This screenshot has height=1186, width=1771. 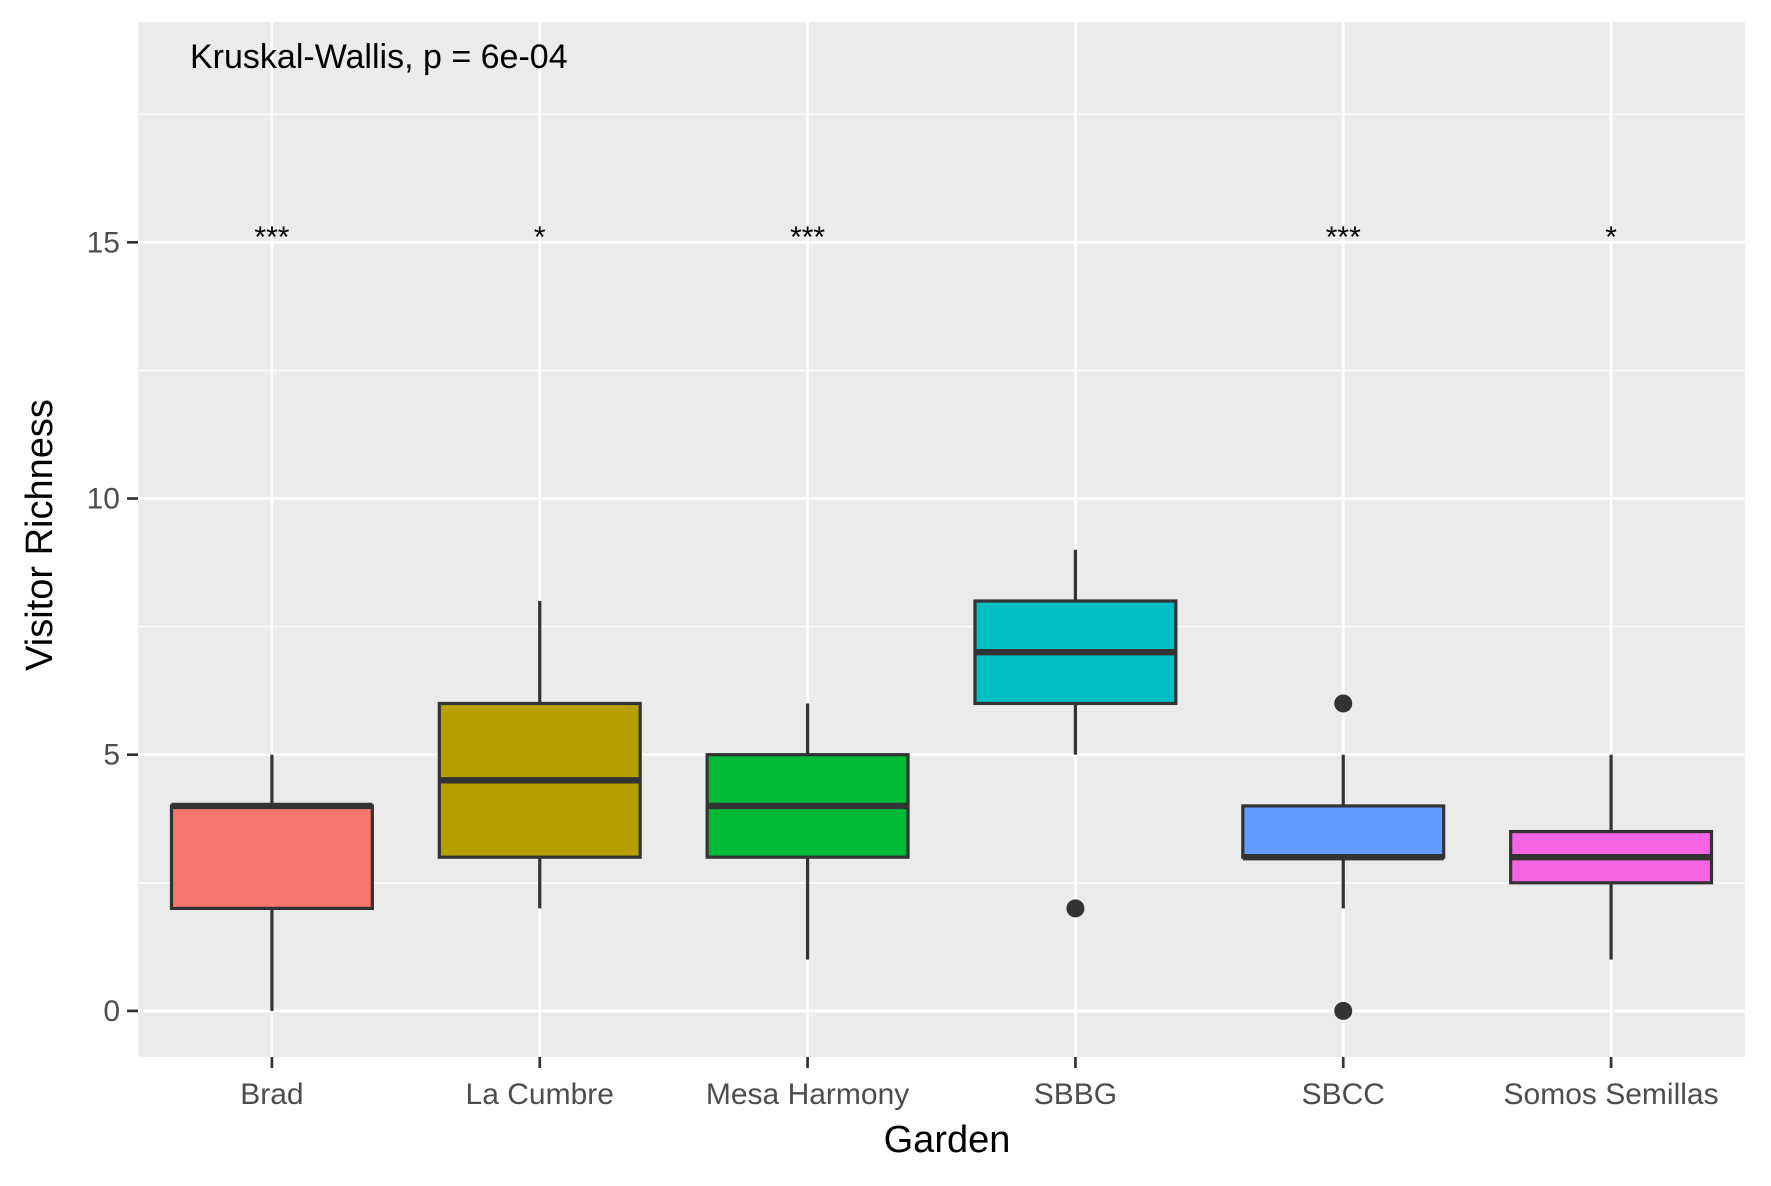 What do you see at coordinates (935, 237) in the screenshot?
I see `significance-labels: *** * *** *** *` at bounding box center [935, 237].